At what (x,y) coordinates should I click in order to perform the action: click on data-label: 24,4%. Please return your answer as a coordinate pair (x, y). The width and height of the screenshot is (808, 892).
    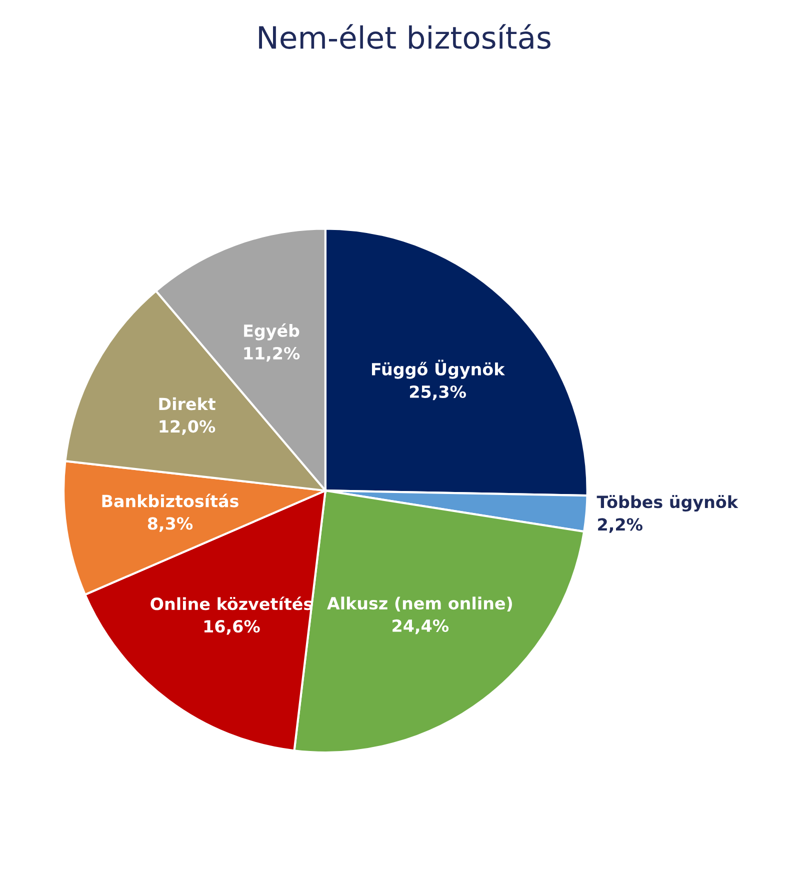
    Looking at the image, I should click on (420, 626).